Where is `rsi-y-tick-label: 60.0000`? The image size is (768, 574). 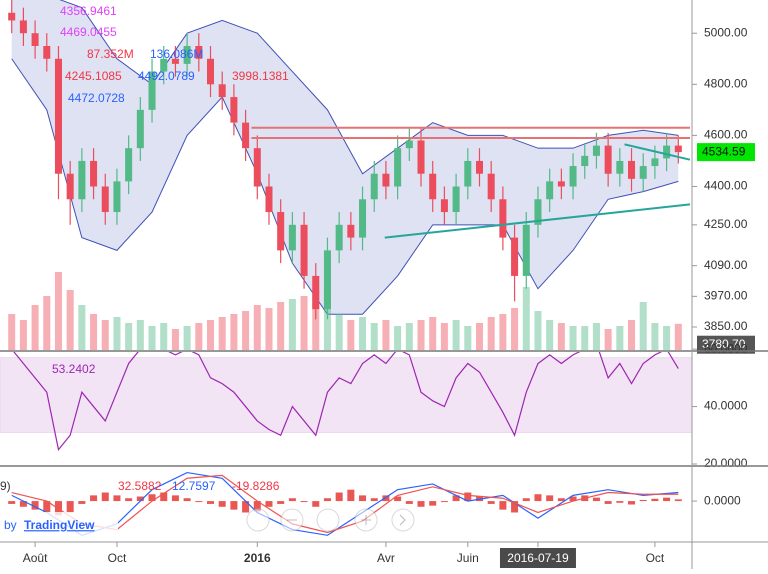 rsi-y-tick-label: 60.0000 is located at coordinates (726, 348).